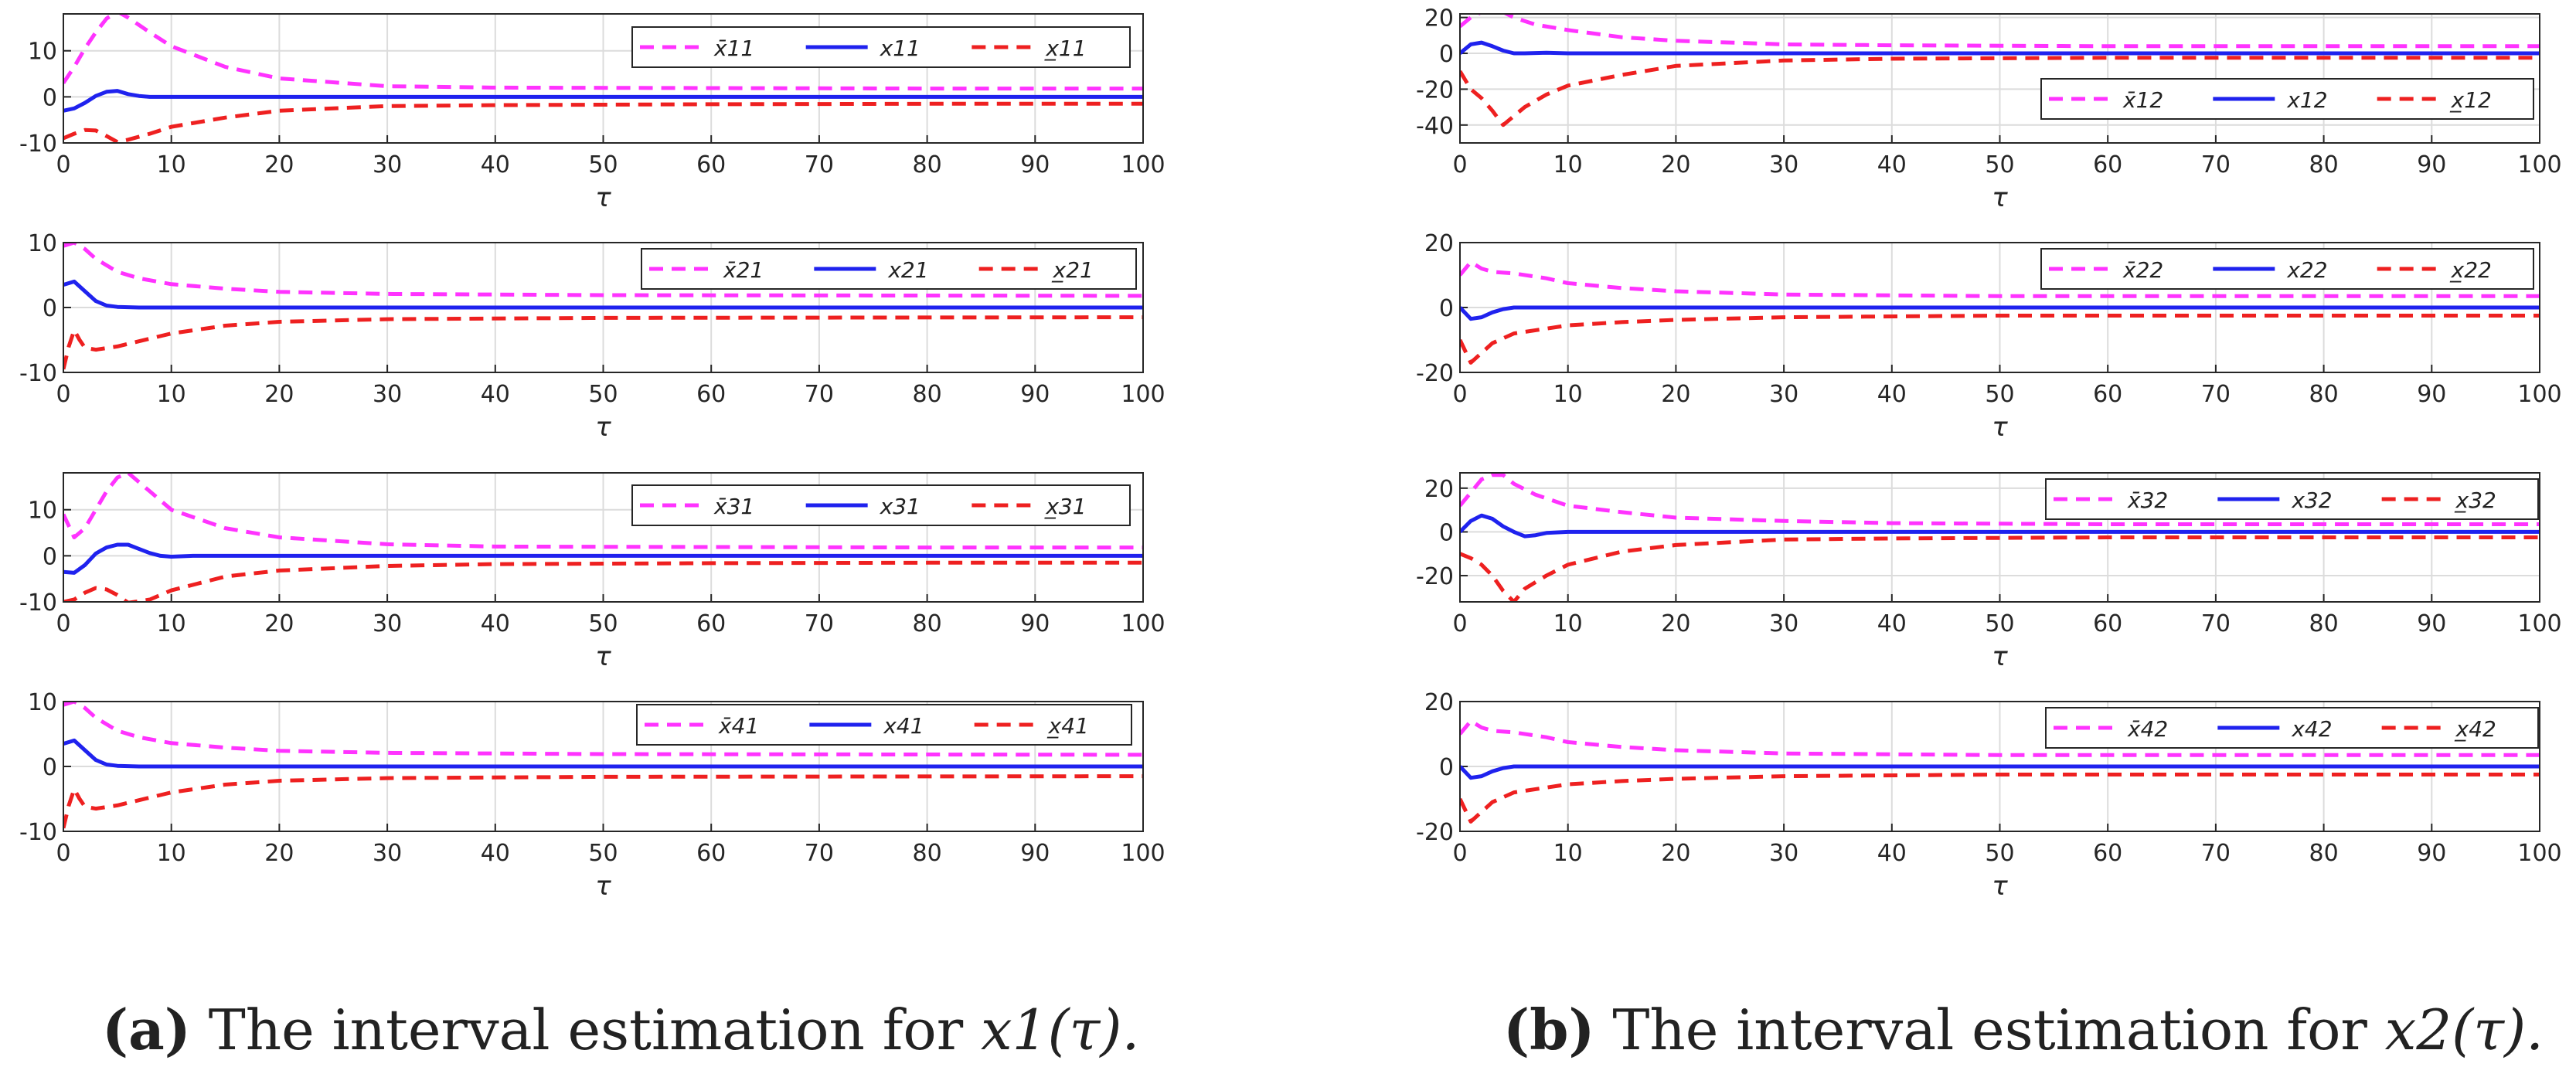  What do you see at coordinates (2142, 270) in the screenshot?
I see `legend-label: x̄22` at bounding box center [2142, 270].